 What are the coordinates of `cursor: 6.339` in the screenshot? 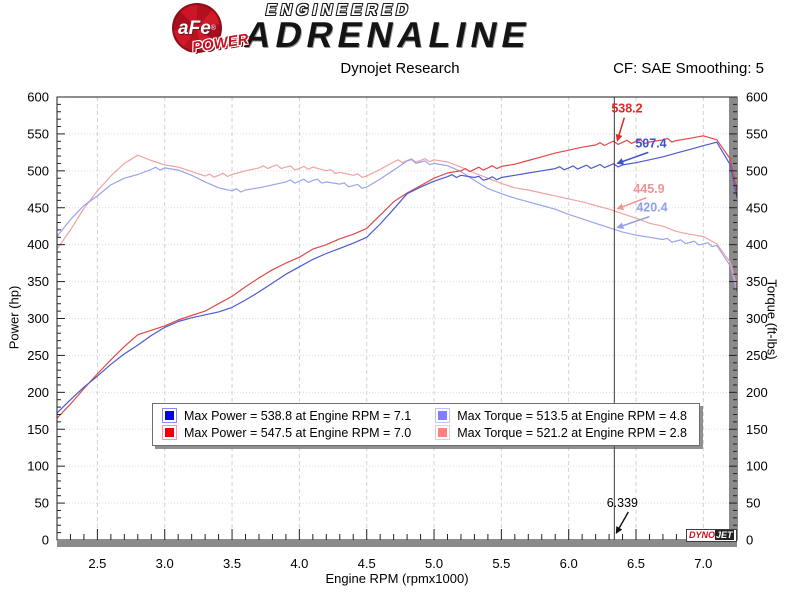 It's located at (622, 318).